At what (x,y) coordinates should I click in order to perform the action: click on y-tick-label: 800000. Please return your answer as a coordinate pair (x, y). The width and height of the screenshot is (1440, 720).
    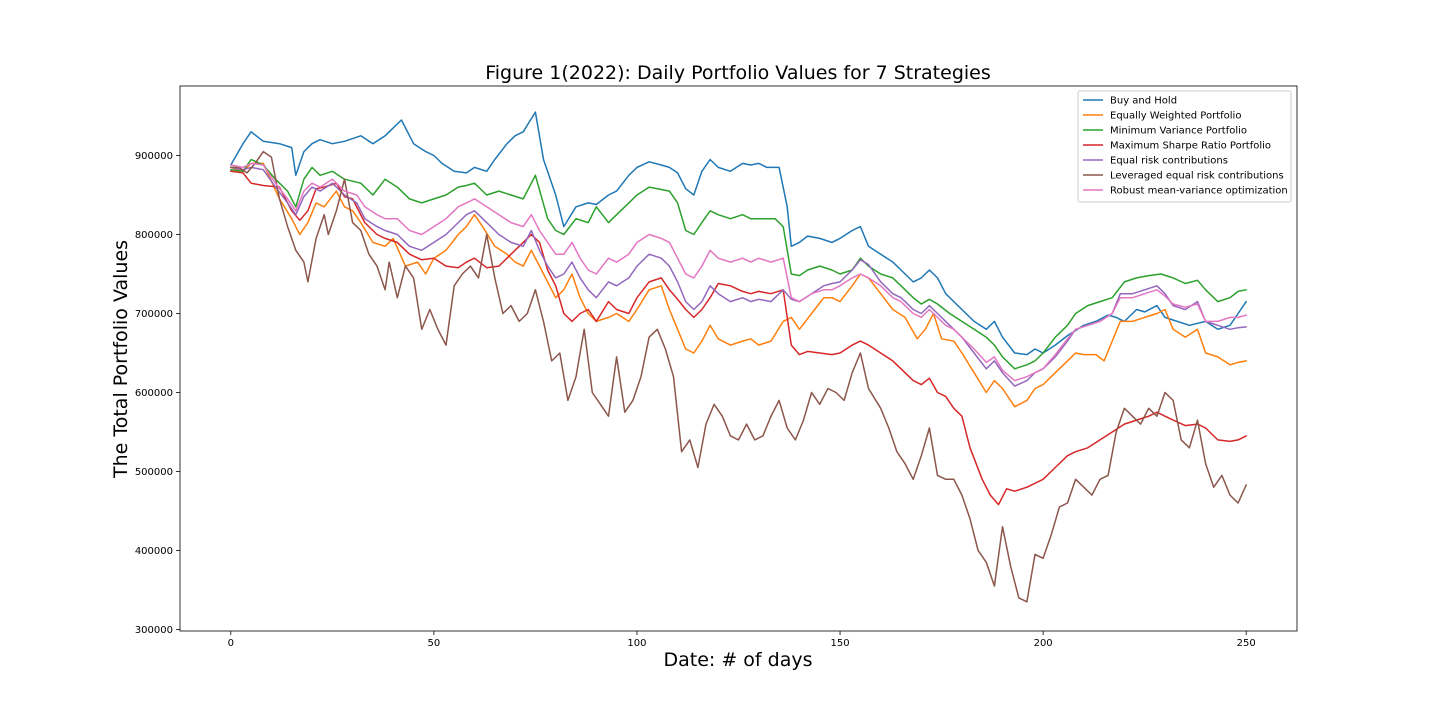
    Looking at the image, I should click on (154, 235).